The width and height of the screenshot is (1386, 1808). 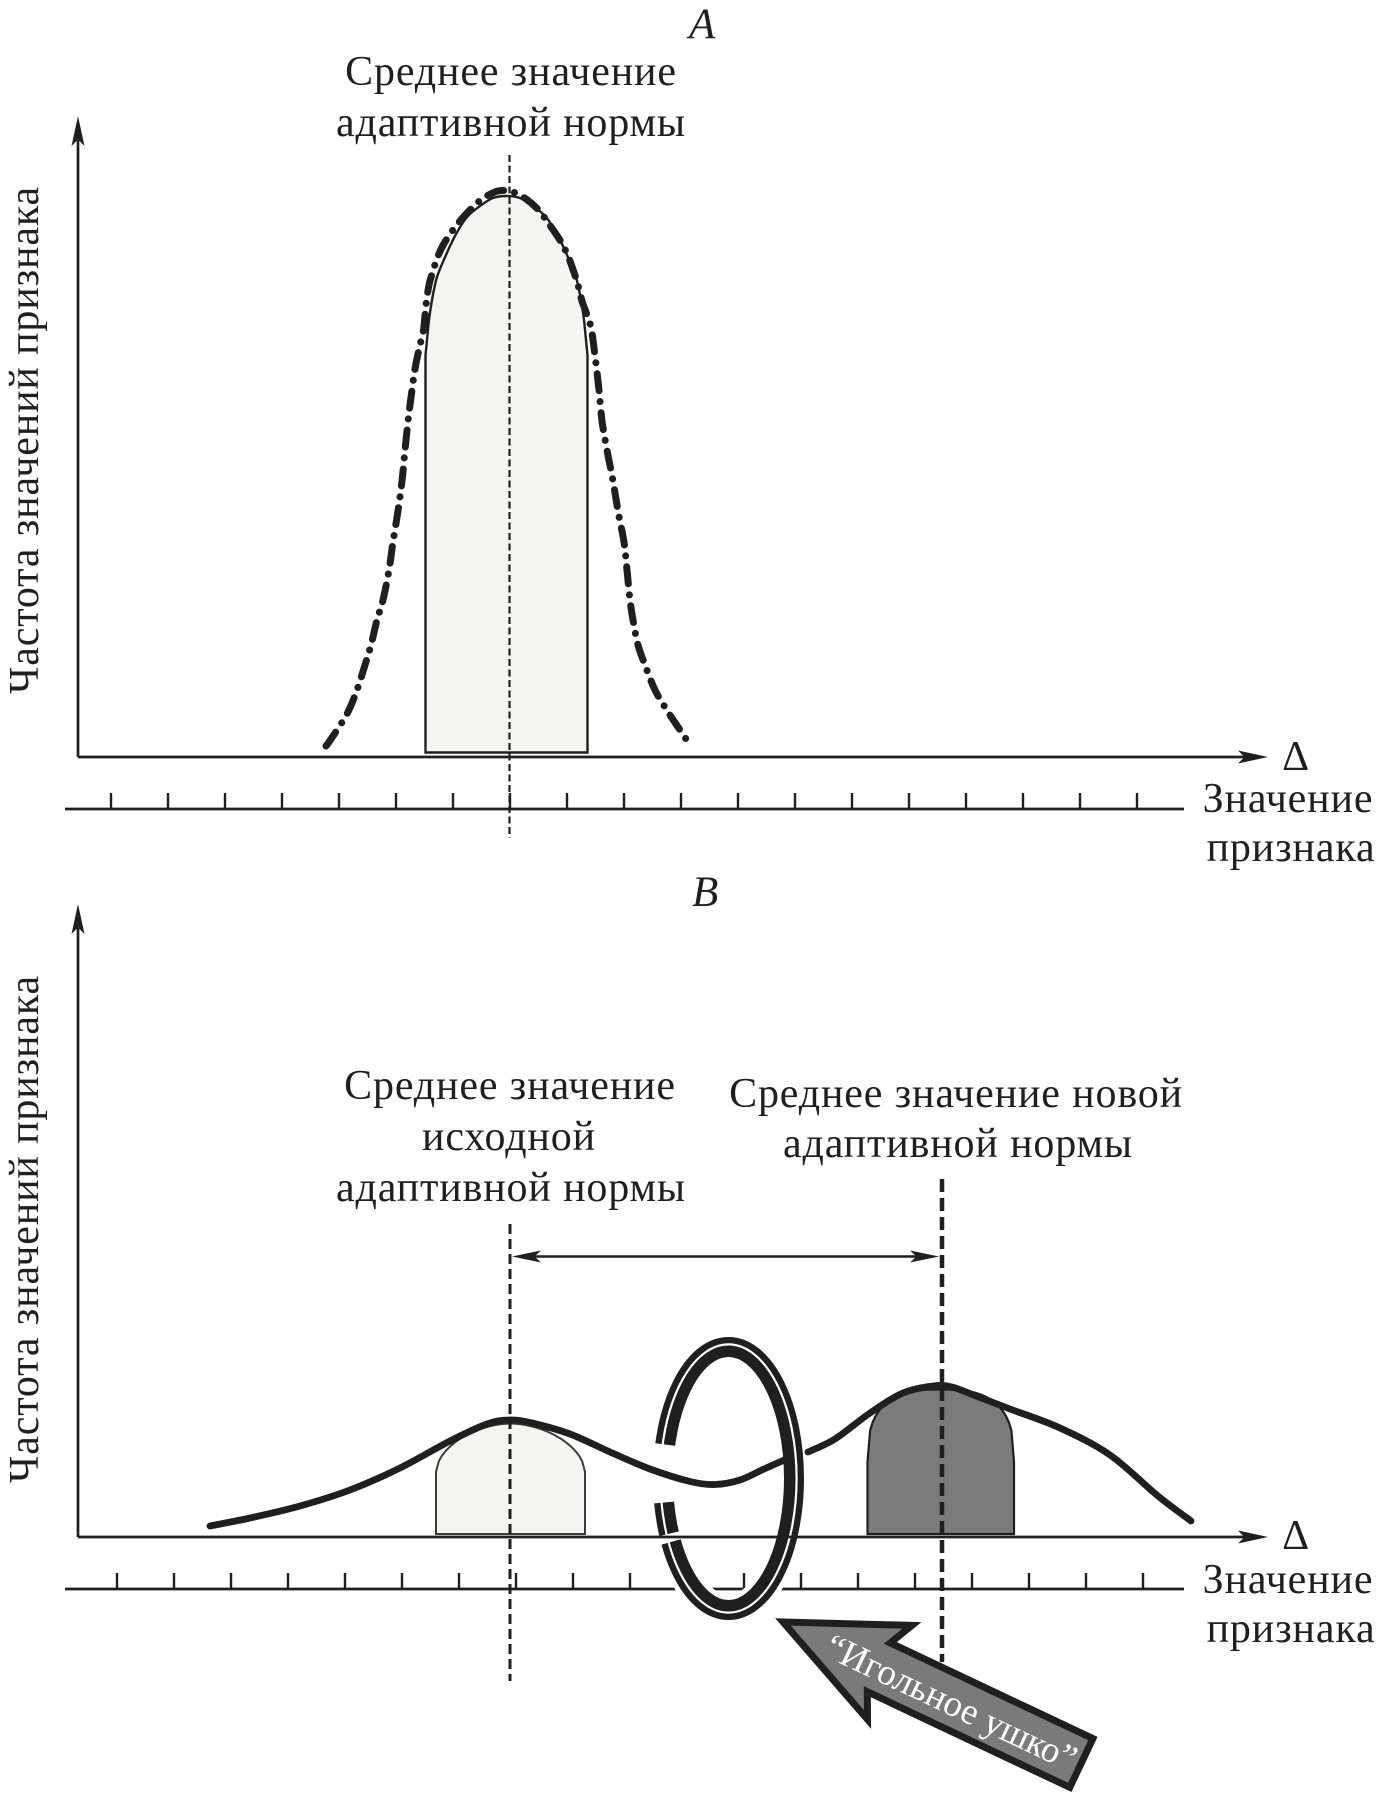 What do you see at coordinates (701, 24) in the screenshot?
I see `svg-text: A` at bounding box center [701, 24].